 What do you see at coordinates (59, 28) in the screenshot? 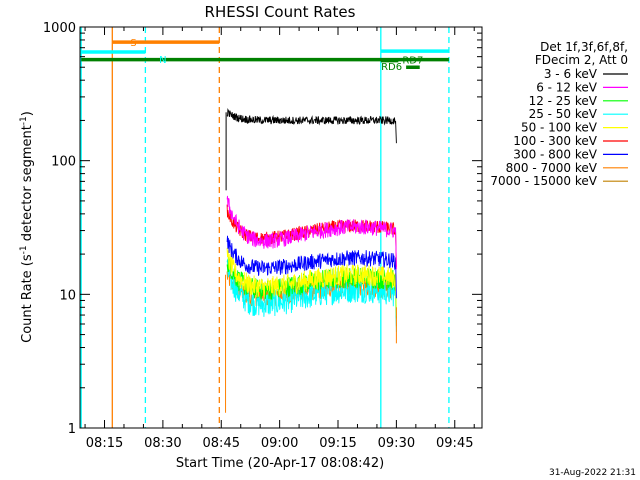
I see `y-tick-label-3: 1000` at bounding box center [59, 28].